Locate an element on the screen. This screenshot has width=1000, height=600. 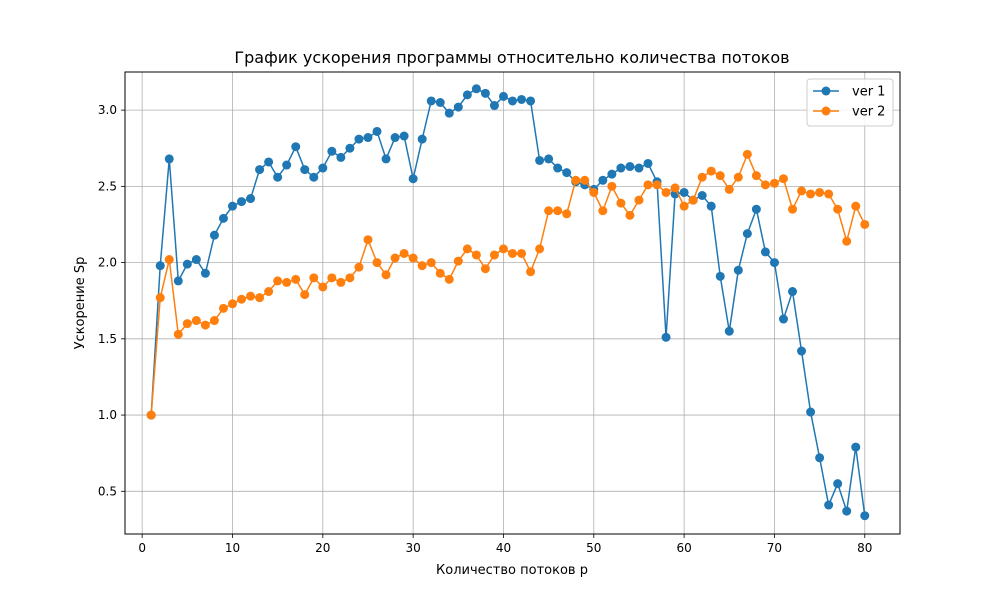
y-tick-label: 1.5 is located at coordinates (107, 339).